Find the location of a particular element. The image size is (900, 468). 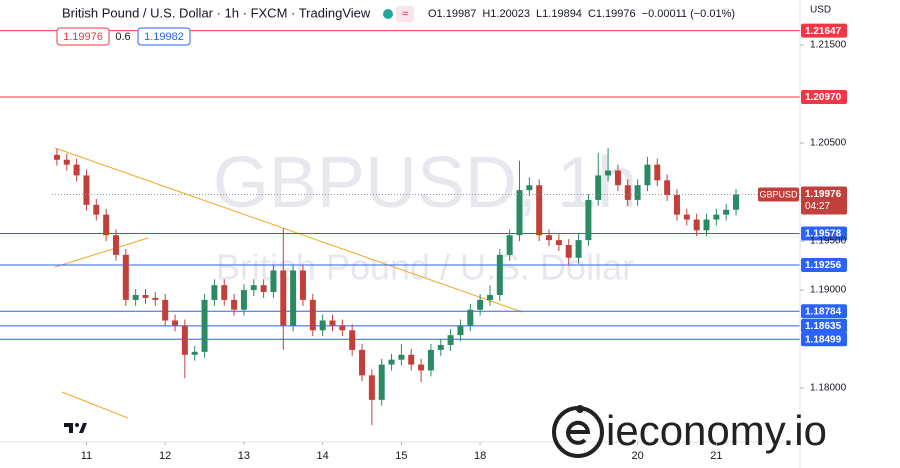

level-label: 1.19256 is located at coordinates (823, 265).